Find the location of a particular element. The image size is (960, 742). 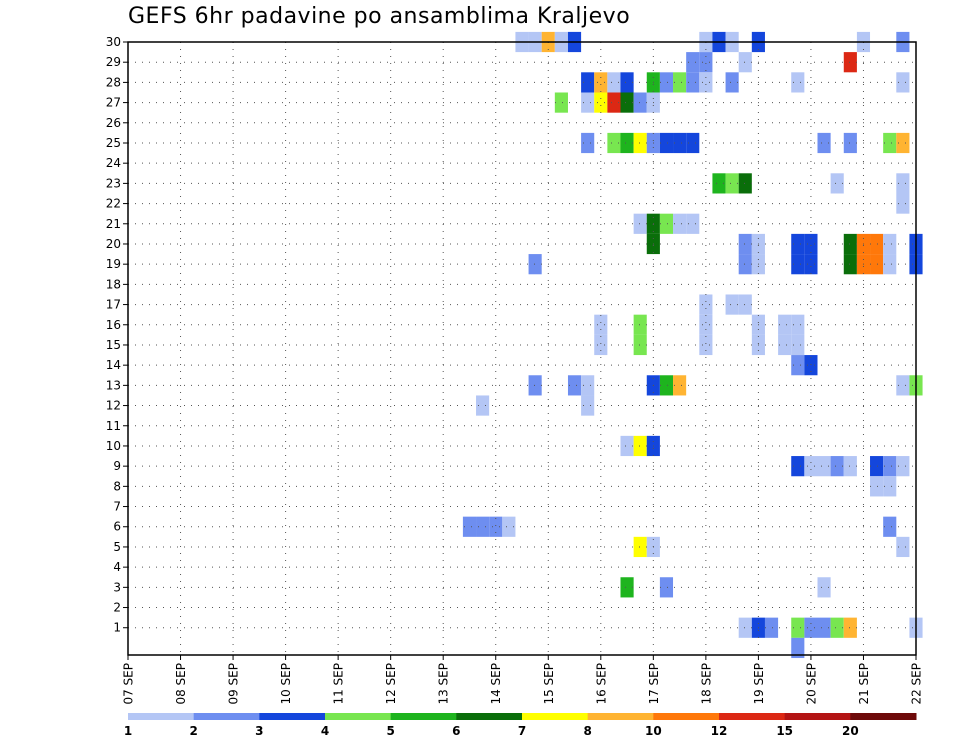

y-tick-label: 19 is located at coordinates (113, 264).